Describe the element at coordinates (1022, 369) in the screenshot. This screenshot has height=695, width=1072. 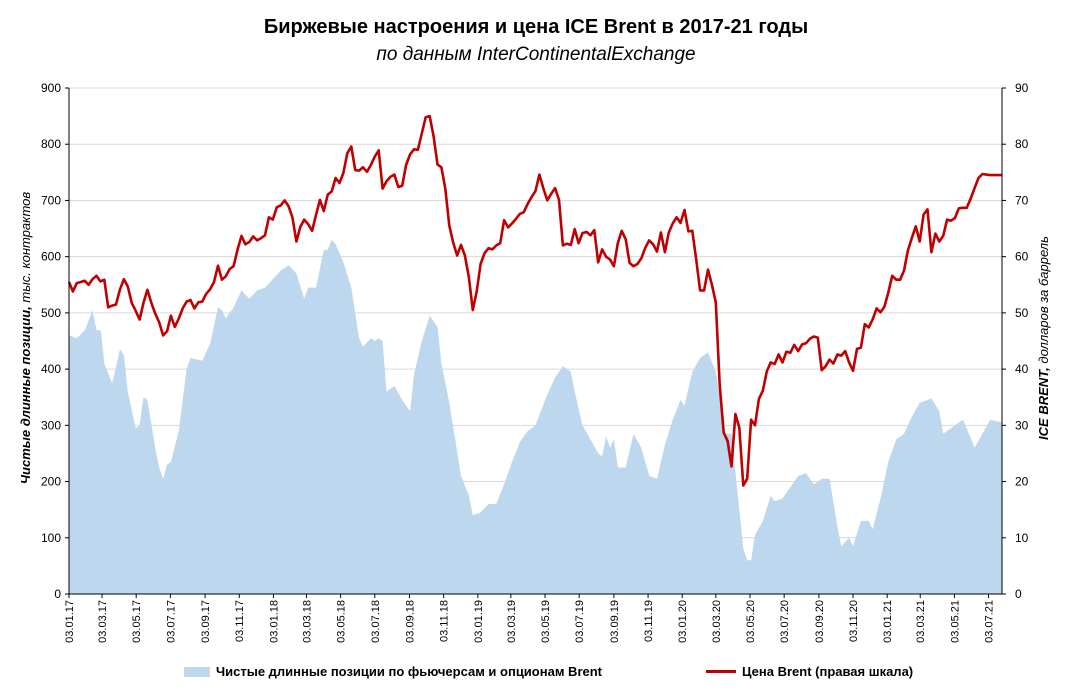
I see `y-right-tick-label: 40` at that location.